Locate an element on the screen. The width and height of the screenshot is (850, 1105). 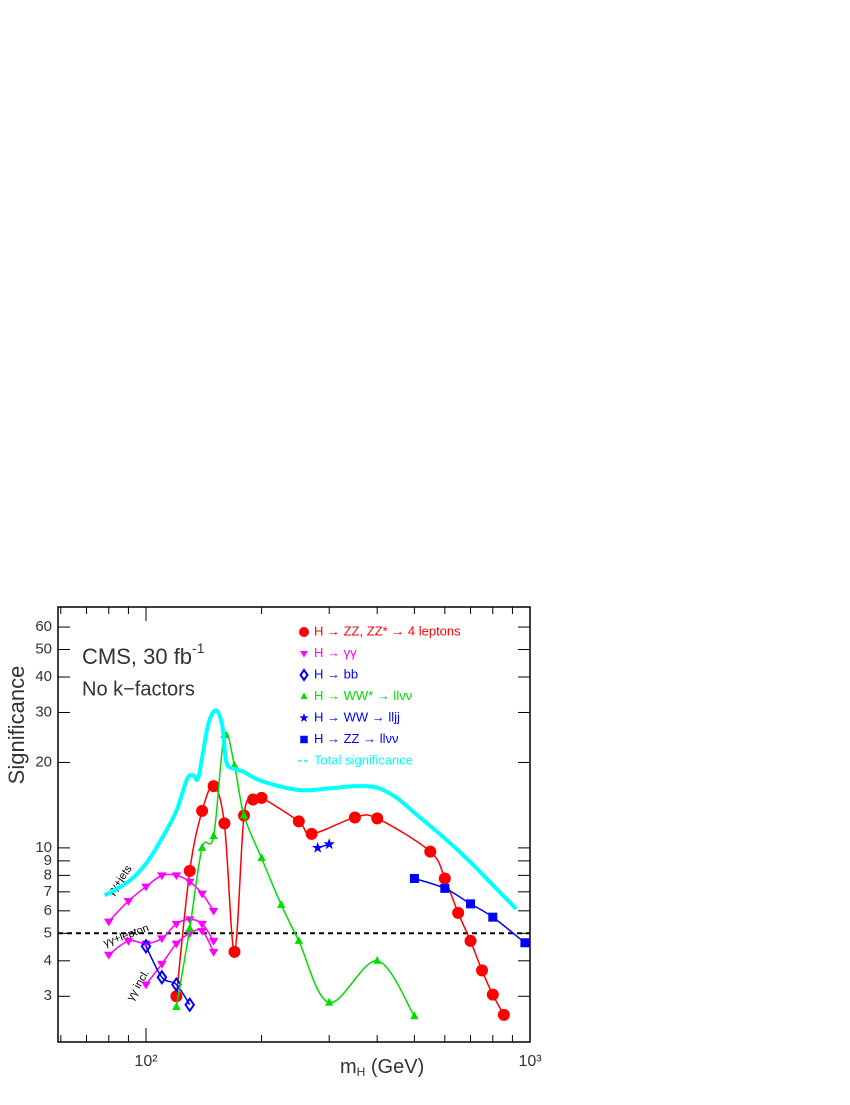
y-tick-label: 3 is located at coordinates (48, 995).